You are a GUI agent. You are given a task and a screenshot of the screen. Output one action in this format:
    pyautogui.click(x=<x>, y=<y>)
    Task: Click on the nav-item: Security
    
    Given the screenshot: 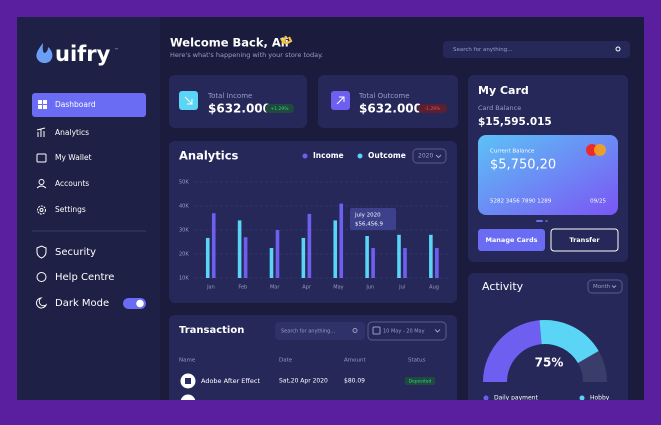 What is the action you would take?
    pyautogui.click(x=75, y=252)
    